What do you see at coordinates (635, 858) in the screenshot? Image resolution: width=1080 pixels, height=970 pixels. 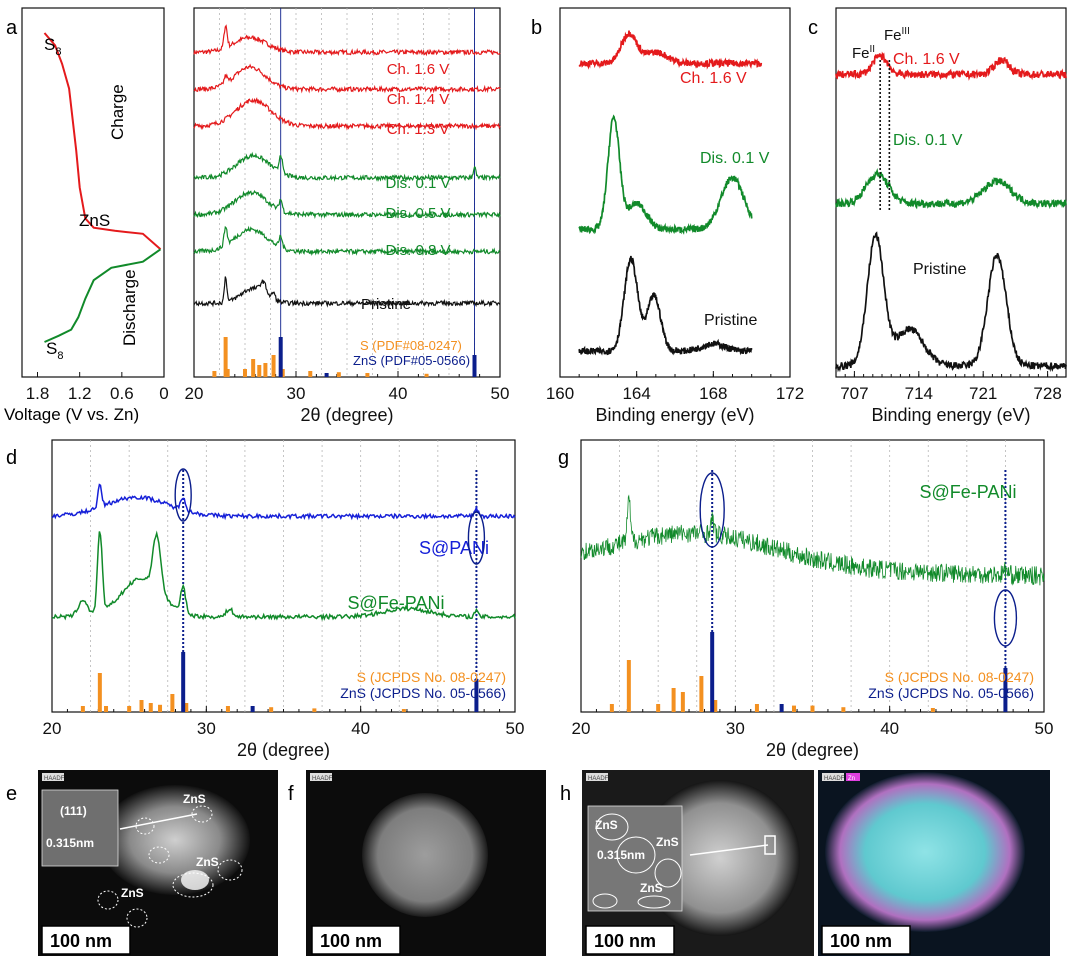 I see `h1-inset` at bounding box center [635, 858].